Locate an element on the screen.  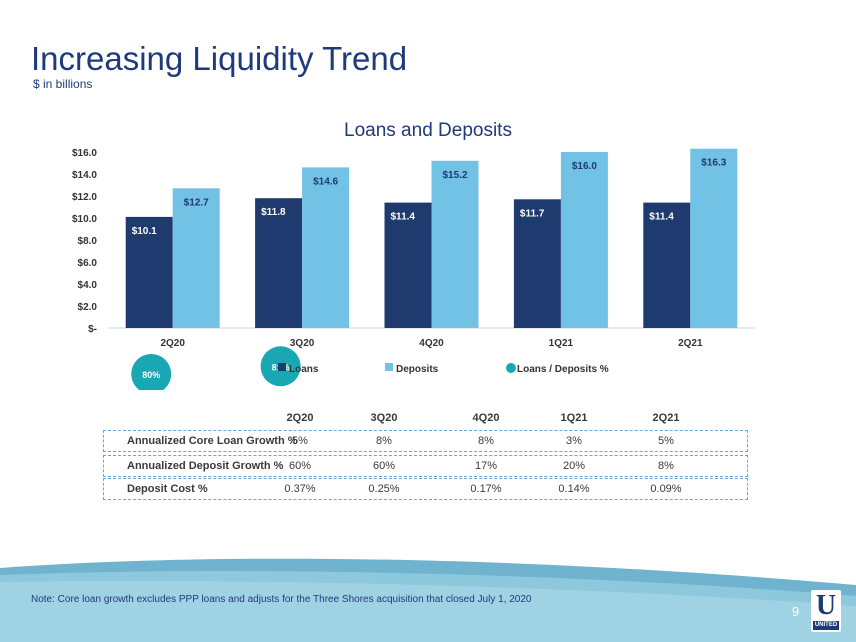
x-tick-label: 2Q20 is located at coordinates (172, 343).